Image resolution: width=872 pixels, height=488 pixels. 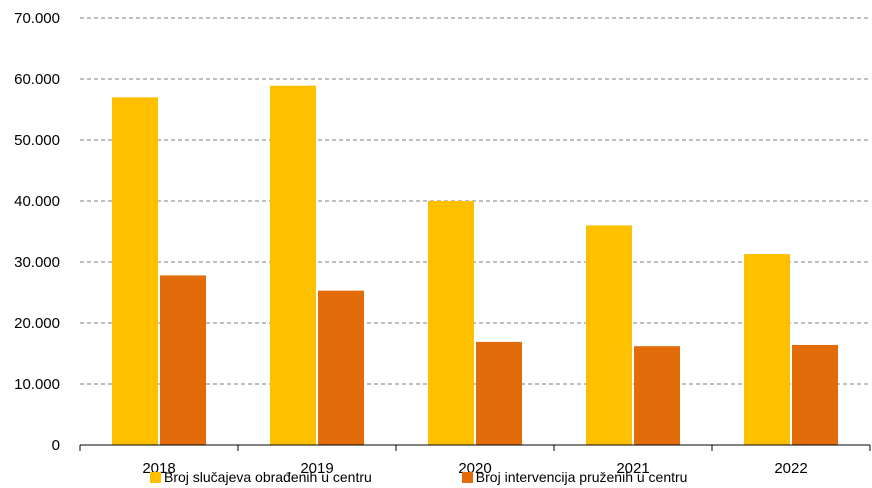 I want to click on bar-interventions-2021, so click(x=657, y=395).